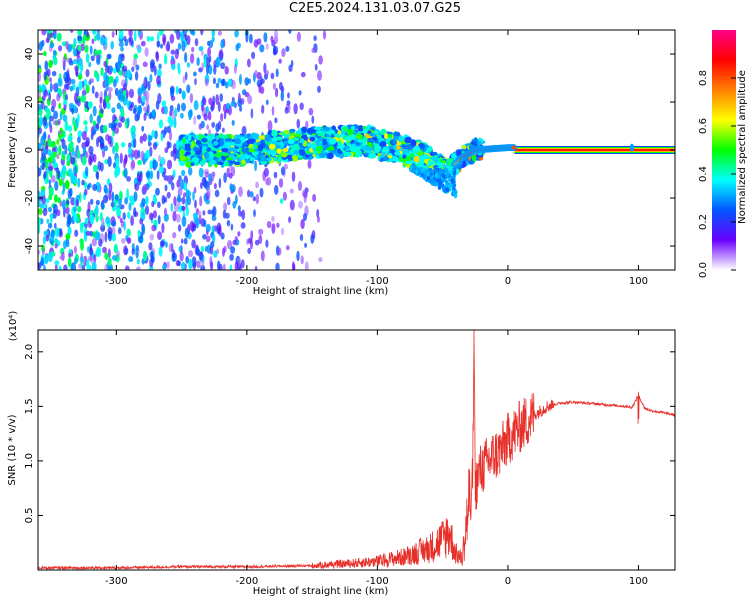 Image resolution: width=750 pixels, height=600 pixels. I want to click on x-tick-label: 100, so click(638, 581).